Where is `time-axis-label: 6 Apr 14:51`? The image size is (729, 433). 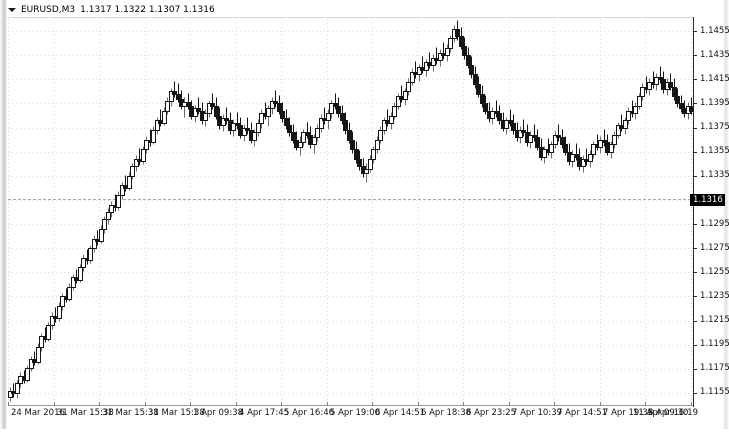
time-axis-label: 6 Apr 14:51 is located at coordinates (400, 413).